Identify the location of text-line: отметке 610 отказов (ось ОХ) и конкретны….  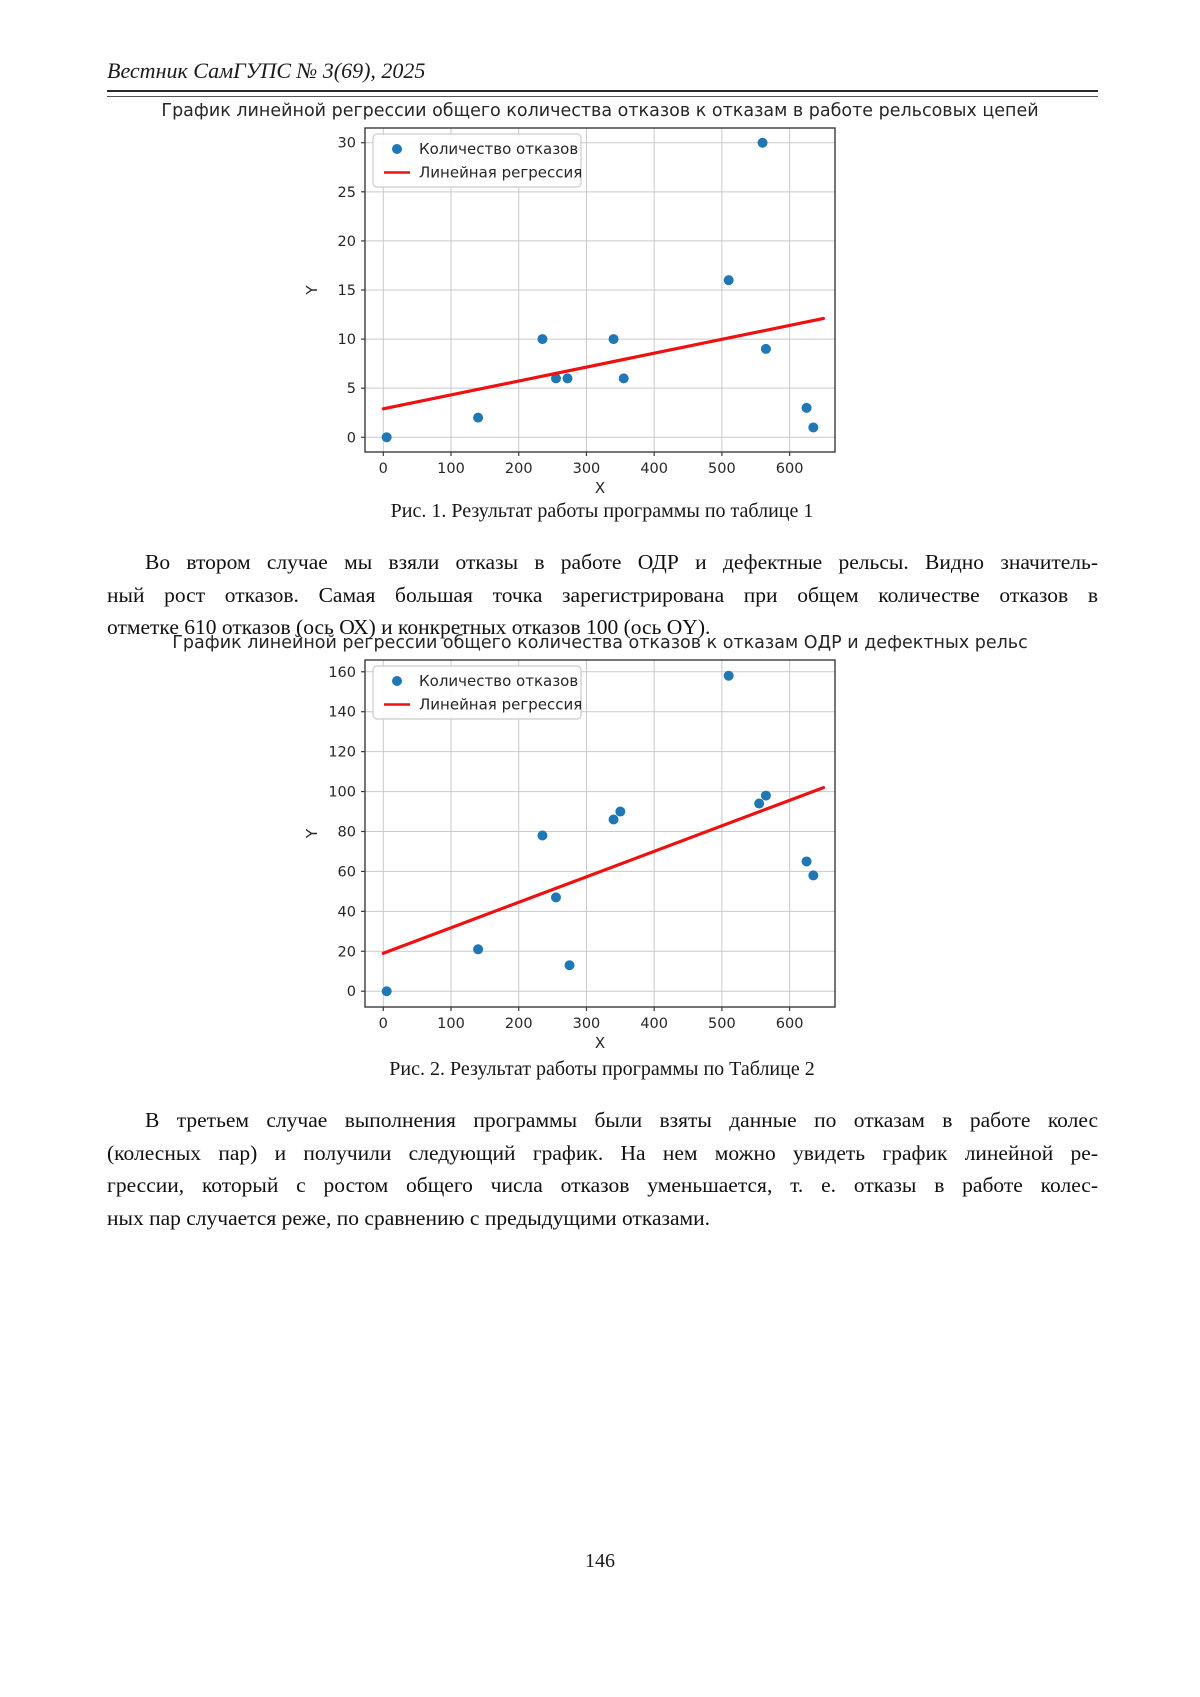
(409, 627).